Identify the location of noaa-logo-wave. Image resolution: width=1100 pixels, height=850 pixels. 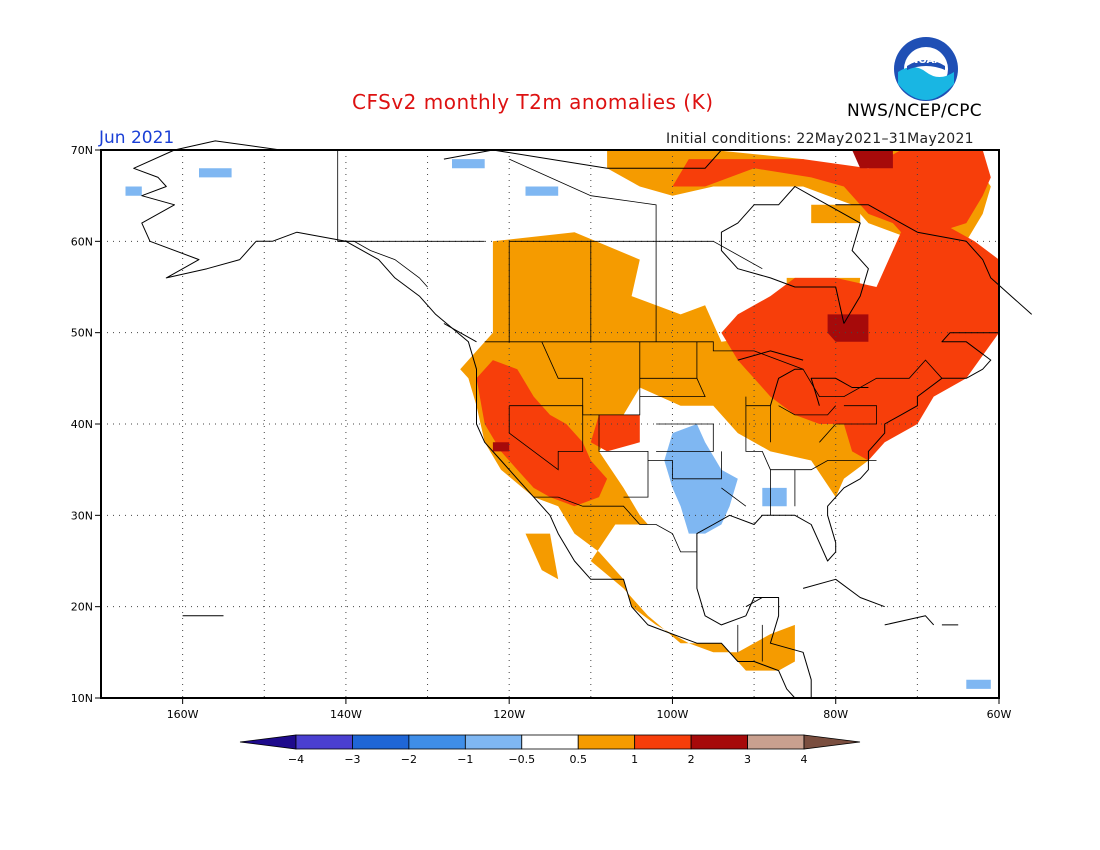
(926, 83).